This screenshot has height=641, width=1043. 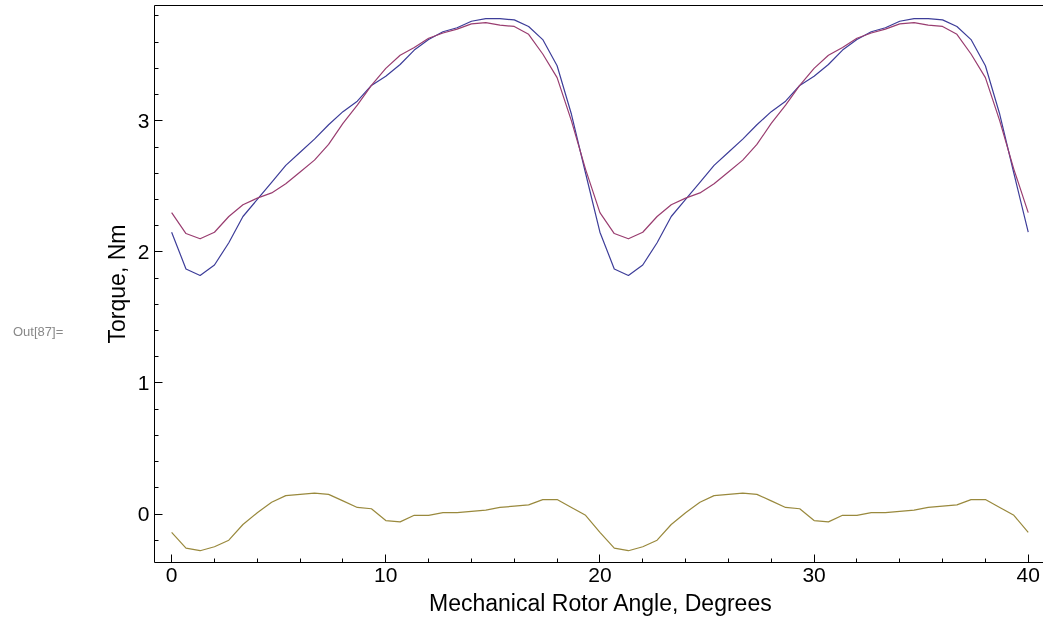 What do you see at coordinates (143, 120) in the screenshot?
I see `y-tick-label: 3` at bounding box center [143, 120].